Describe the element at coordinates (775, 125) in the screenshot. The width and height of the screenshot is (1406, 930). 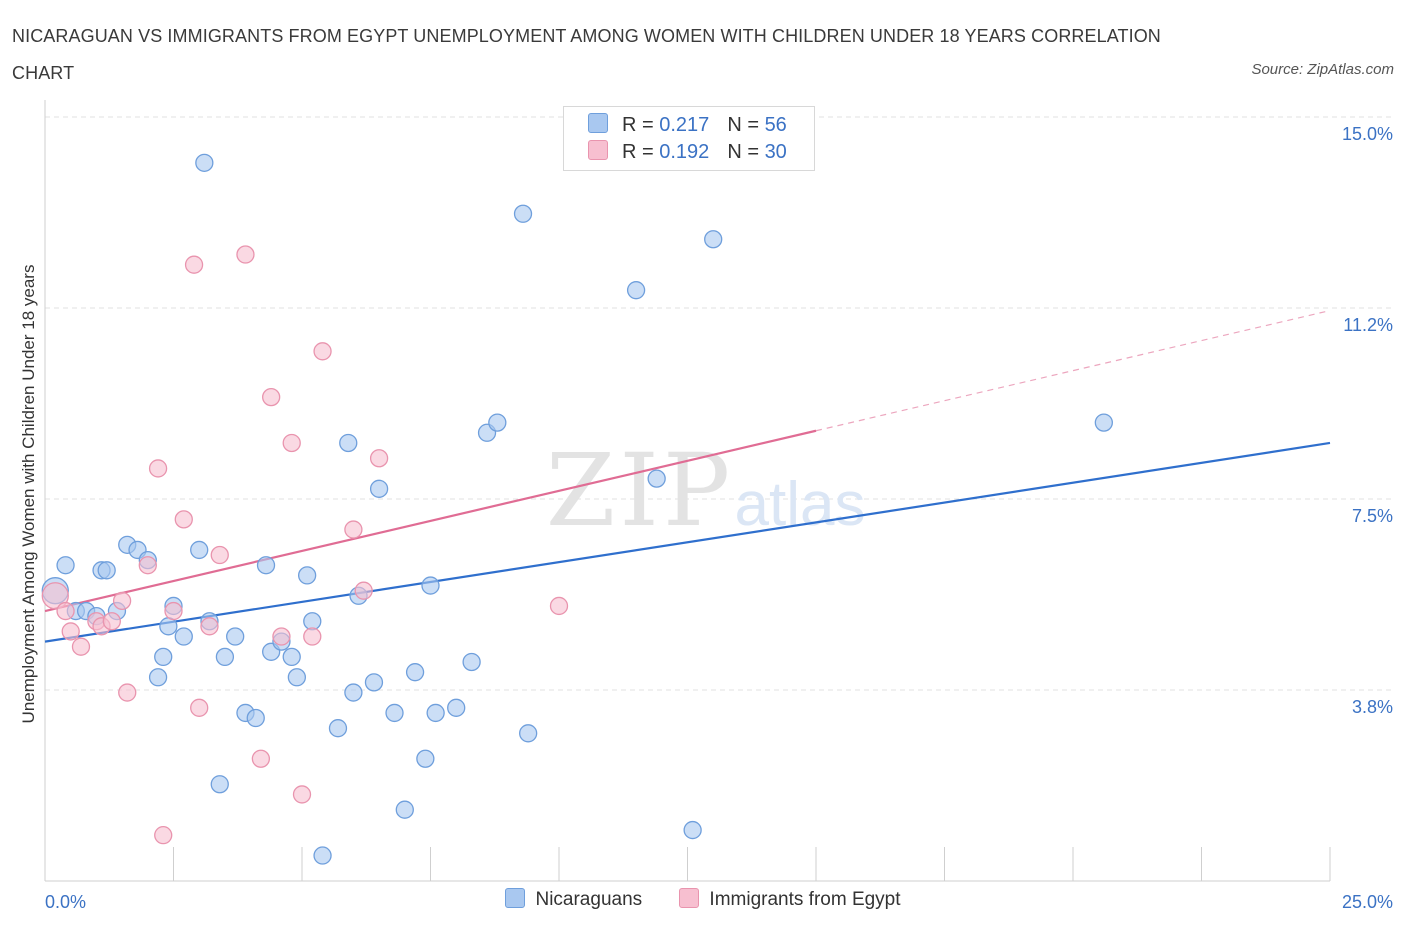
I see `n-value: 56` at that location.